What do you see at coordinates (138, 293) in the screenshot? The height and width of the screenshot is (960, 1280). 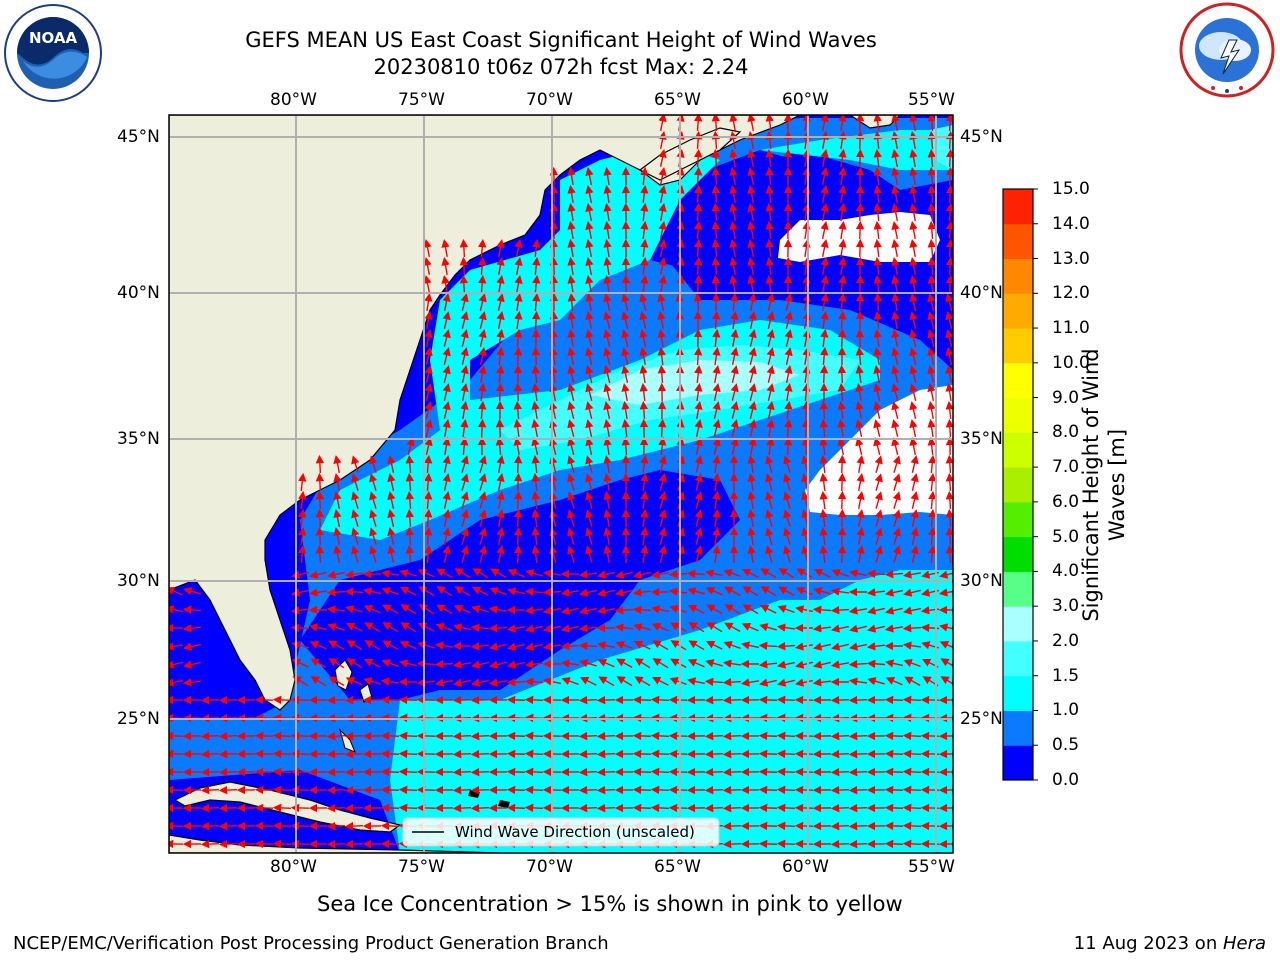 I see `lat-label-left: 40°N` at bounding box center [138, 293].